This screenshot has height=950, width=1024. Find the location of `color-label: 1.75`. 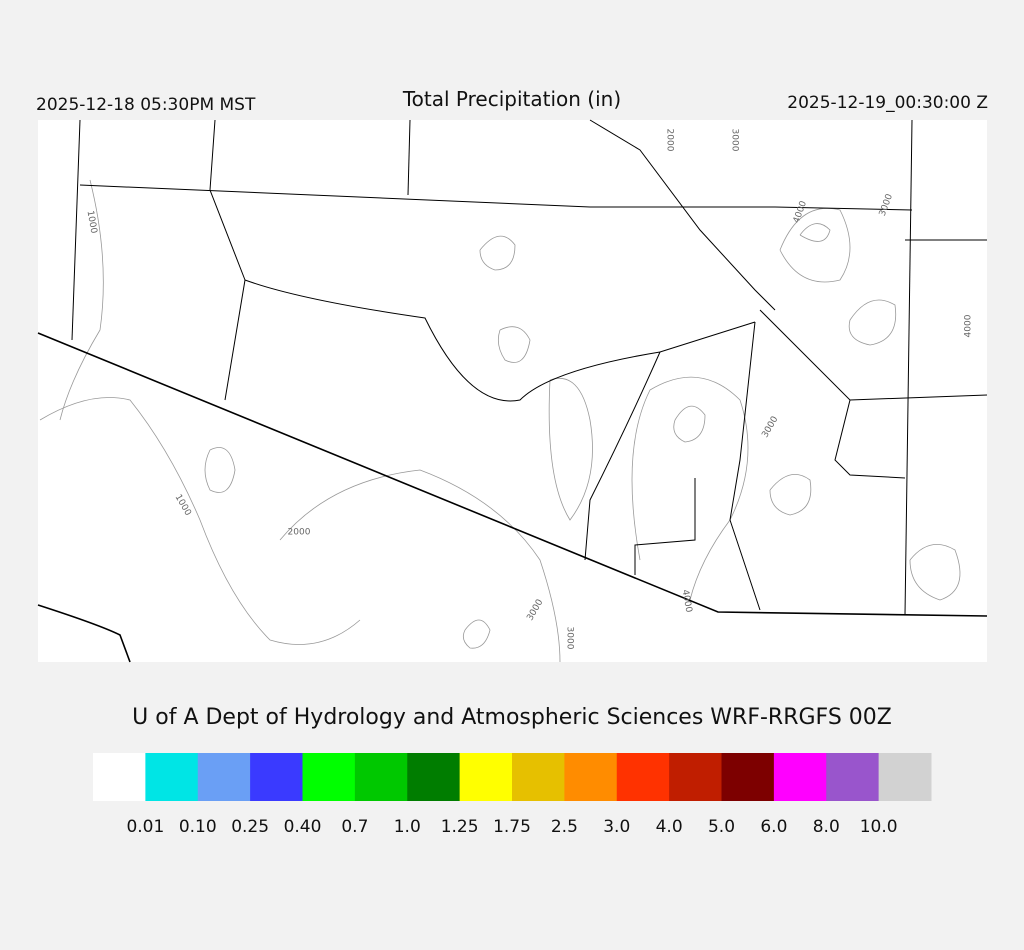

color-label: 1.75 is located at coordinates (512, 827).